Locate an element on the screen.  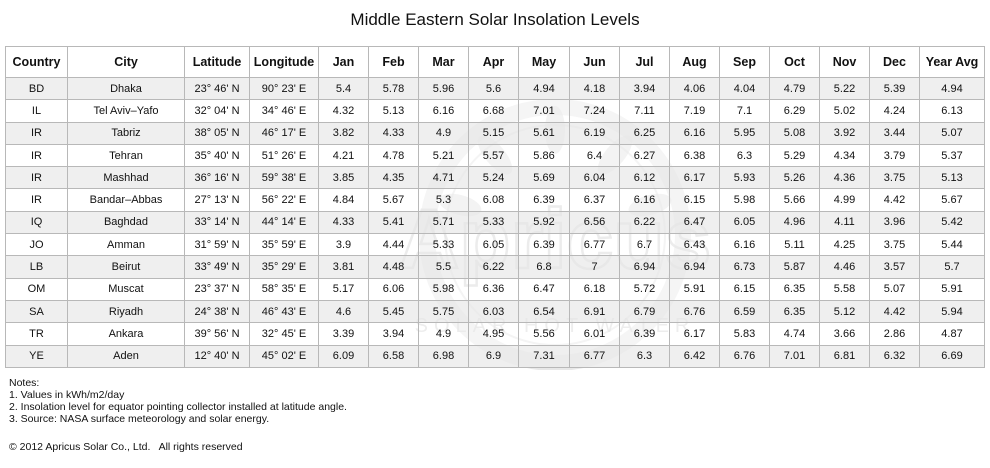
table-cell: IQ is located at coordinates (36, 222).